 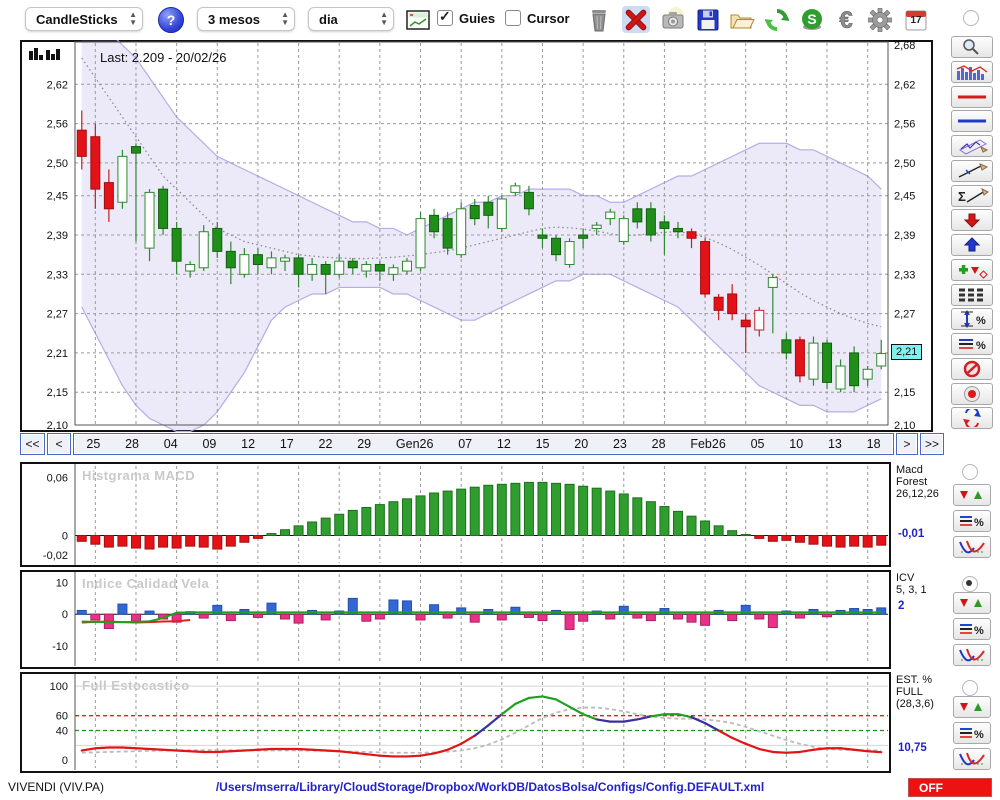 I want to click on record-dot-icon, so click(x=972, y=394).